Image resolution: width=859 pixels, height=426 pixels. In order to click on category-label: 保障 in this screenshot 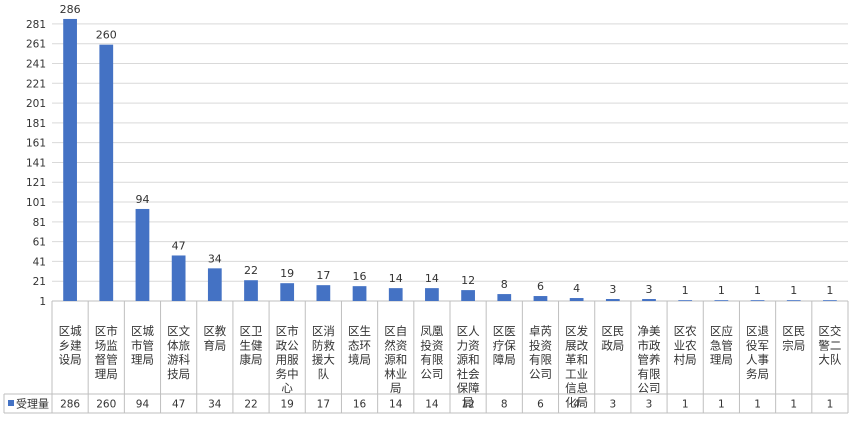, I will do `click(468, 388)`.